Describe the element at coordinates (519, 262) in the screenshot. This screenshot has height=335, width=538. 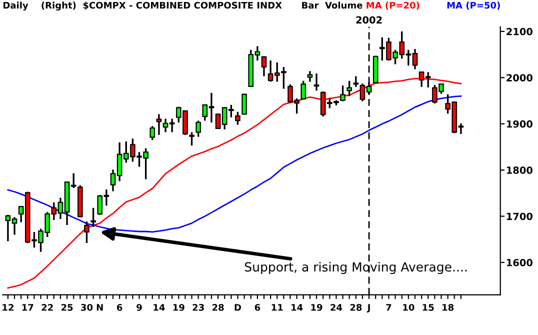
I see `y-tick-label: 1600` at that location.